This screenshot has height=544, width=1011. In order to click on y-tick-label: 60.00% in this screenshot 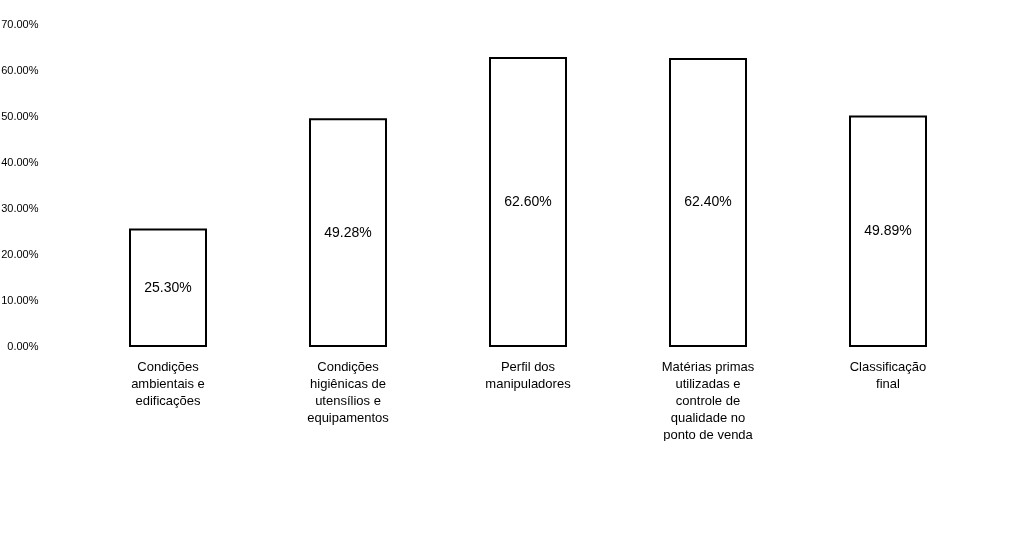, I will do `click(20, 69)`.